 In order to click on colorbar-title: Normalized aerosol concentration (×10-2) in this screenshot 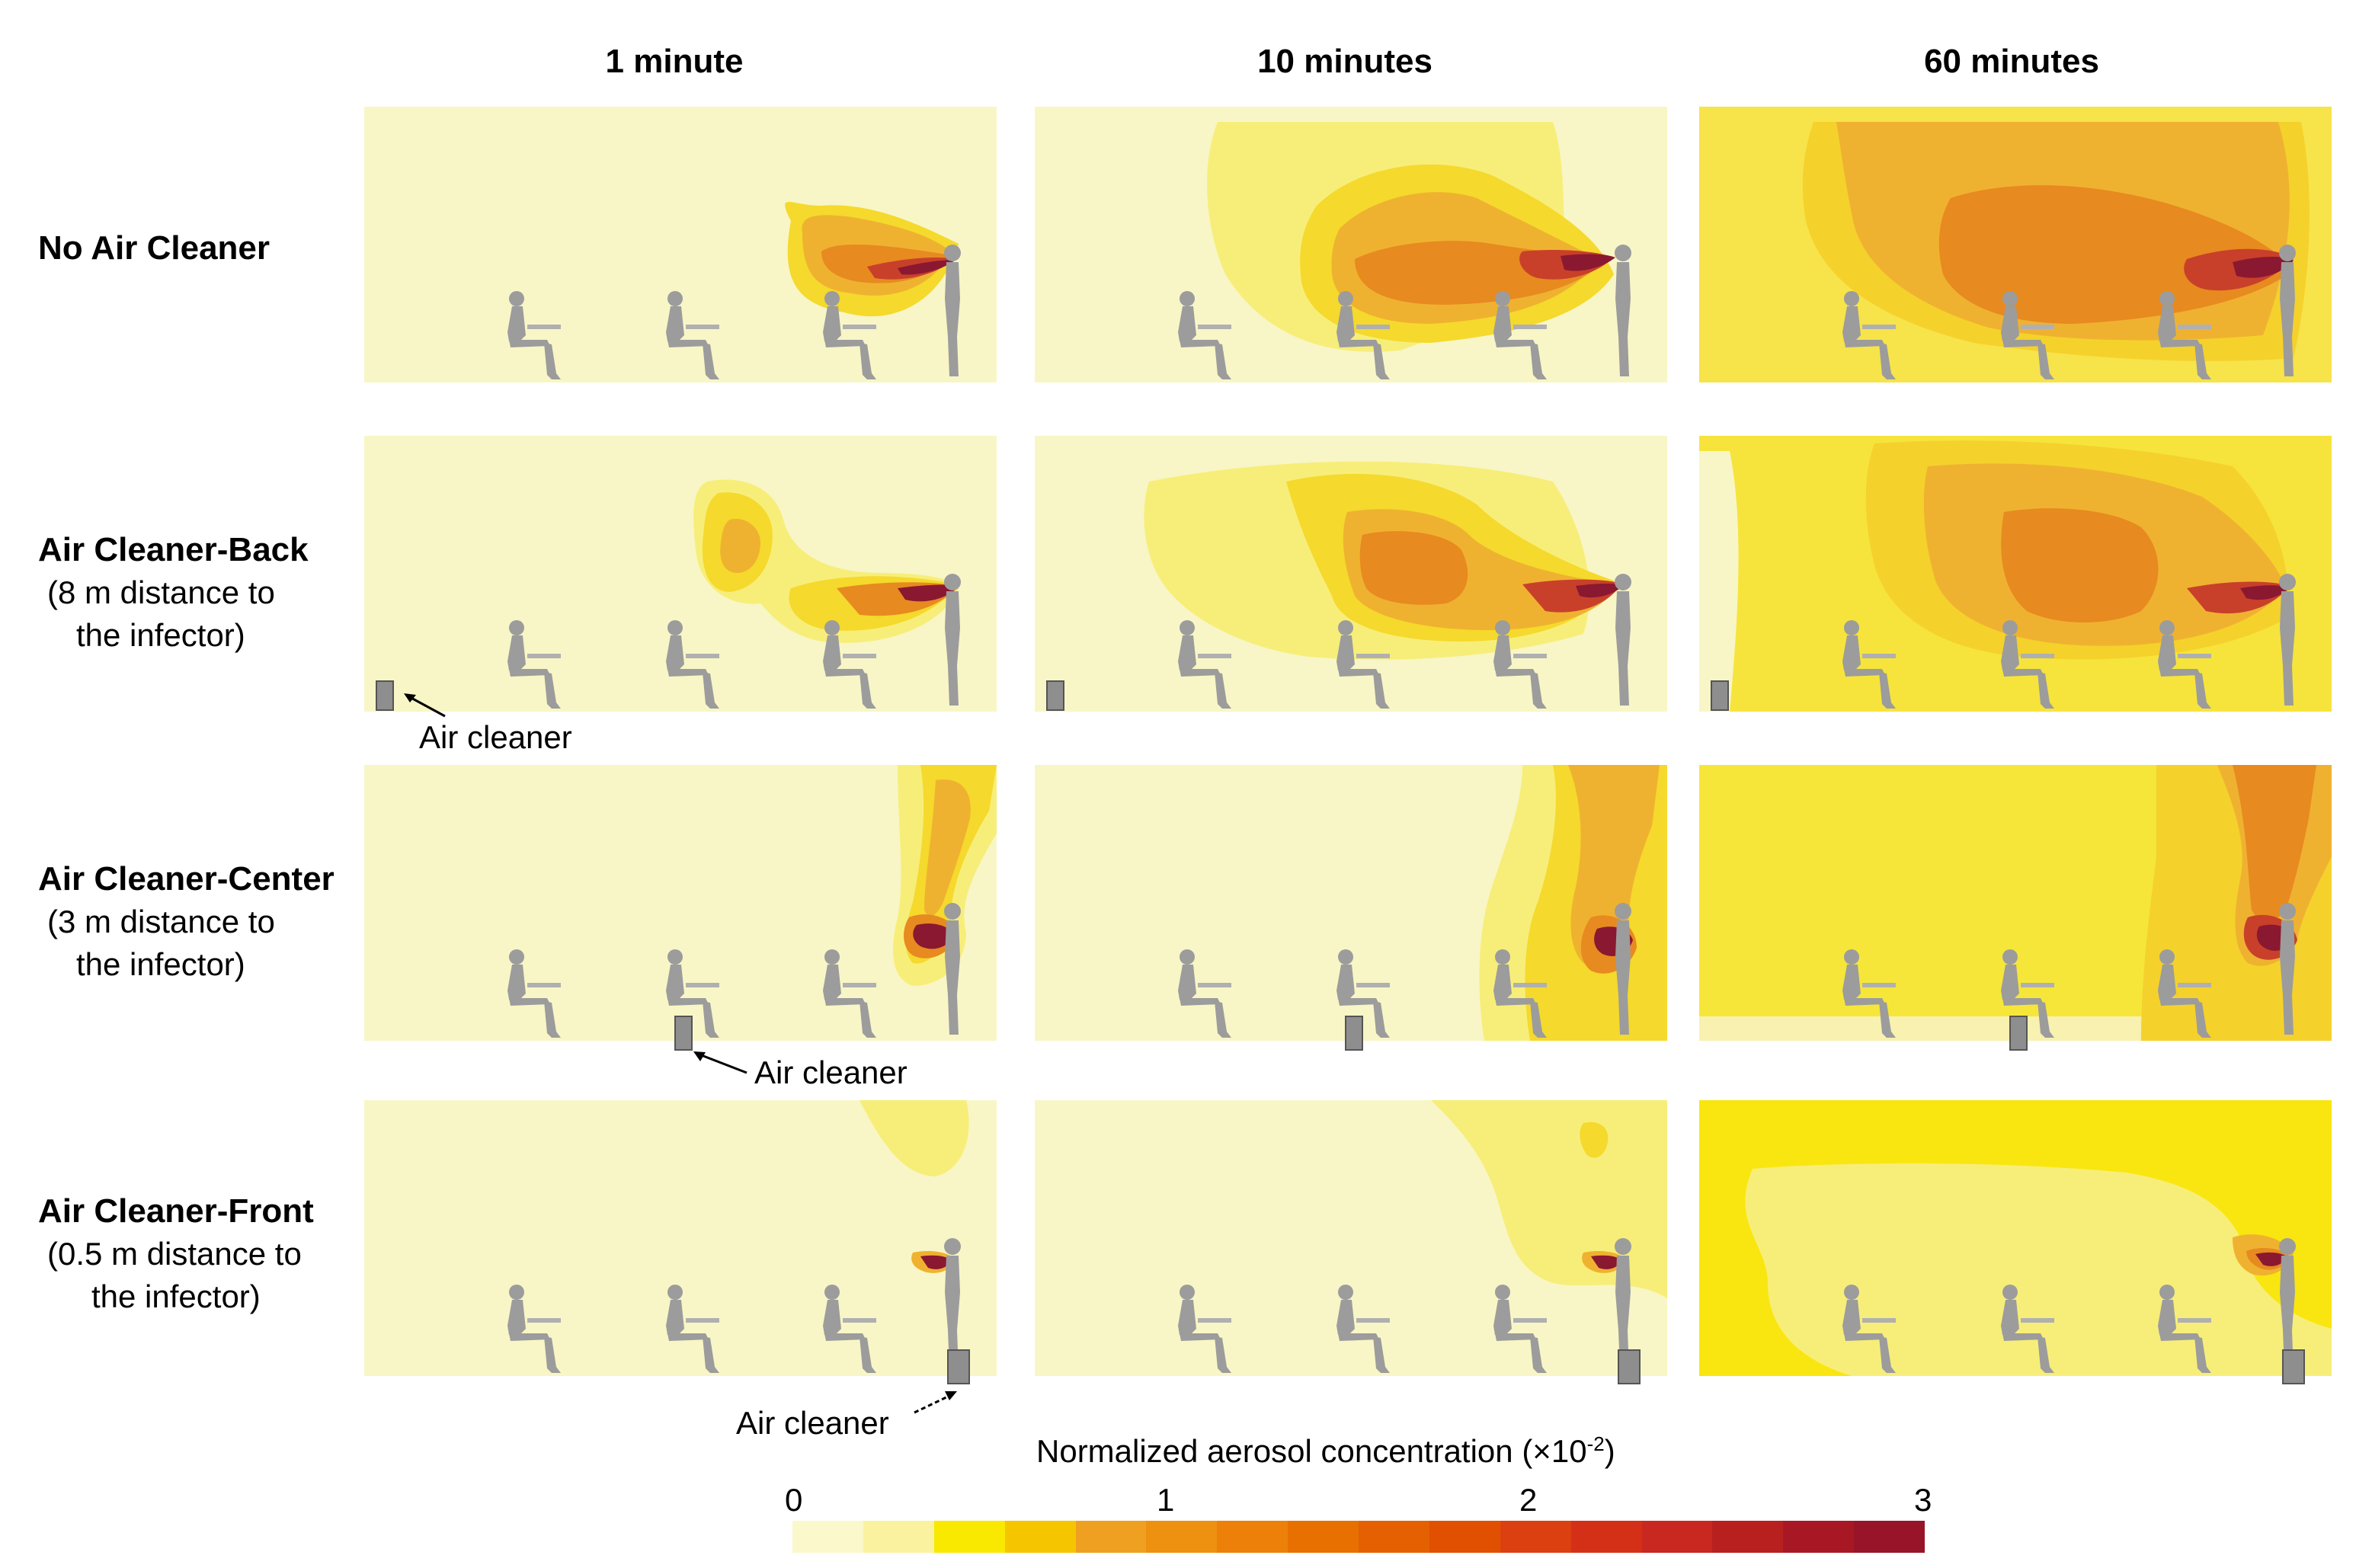, I will do `click(1326, 1451)`.